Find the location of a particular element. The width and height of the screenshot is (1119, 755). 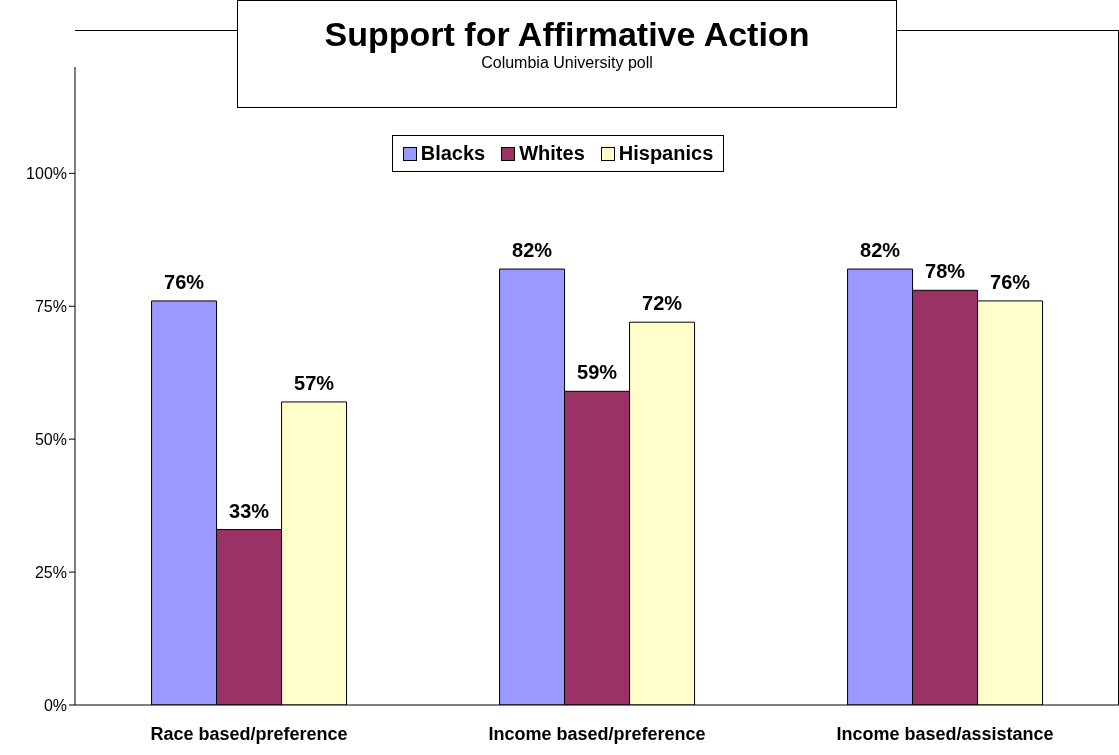

y-tick-label: 75% is located at coordinates (50, 306).